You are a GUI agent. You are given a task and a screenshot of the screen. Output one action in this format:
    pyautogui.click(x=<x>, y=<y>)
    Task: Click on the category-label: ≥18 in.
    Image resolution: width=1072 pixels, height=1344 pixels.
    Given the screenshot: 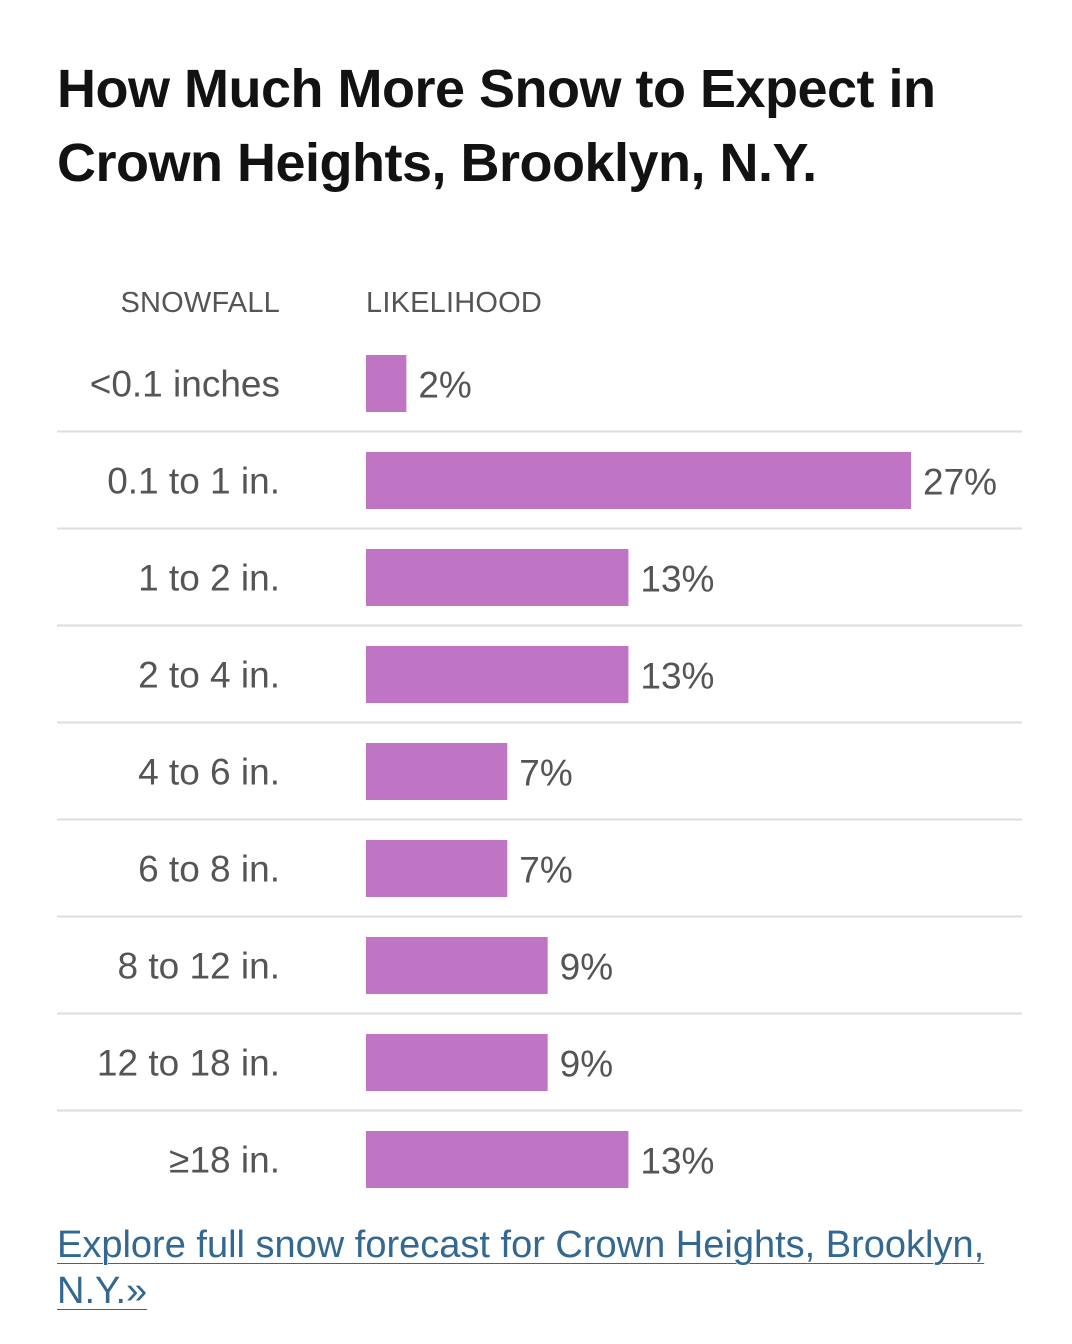 What is the action you would take?
    pyautogui.click(x=224, y=1160)
    